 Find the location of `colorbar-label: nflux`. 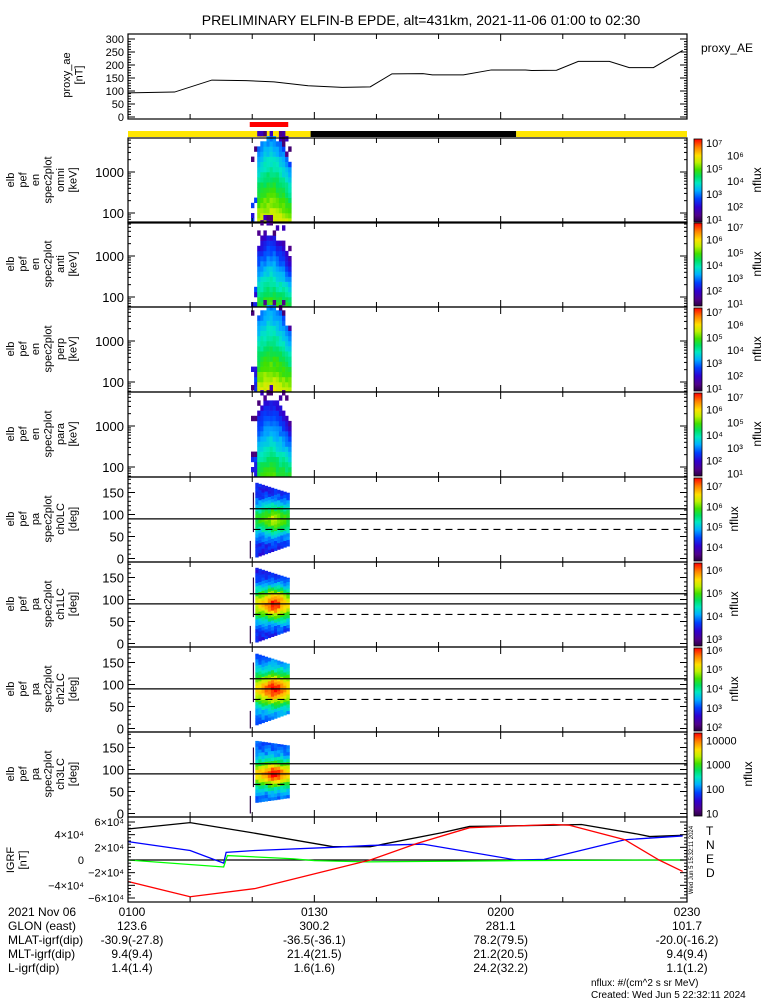

colorbar-label: nflux is located at coordinates (757, 433).